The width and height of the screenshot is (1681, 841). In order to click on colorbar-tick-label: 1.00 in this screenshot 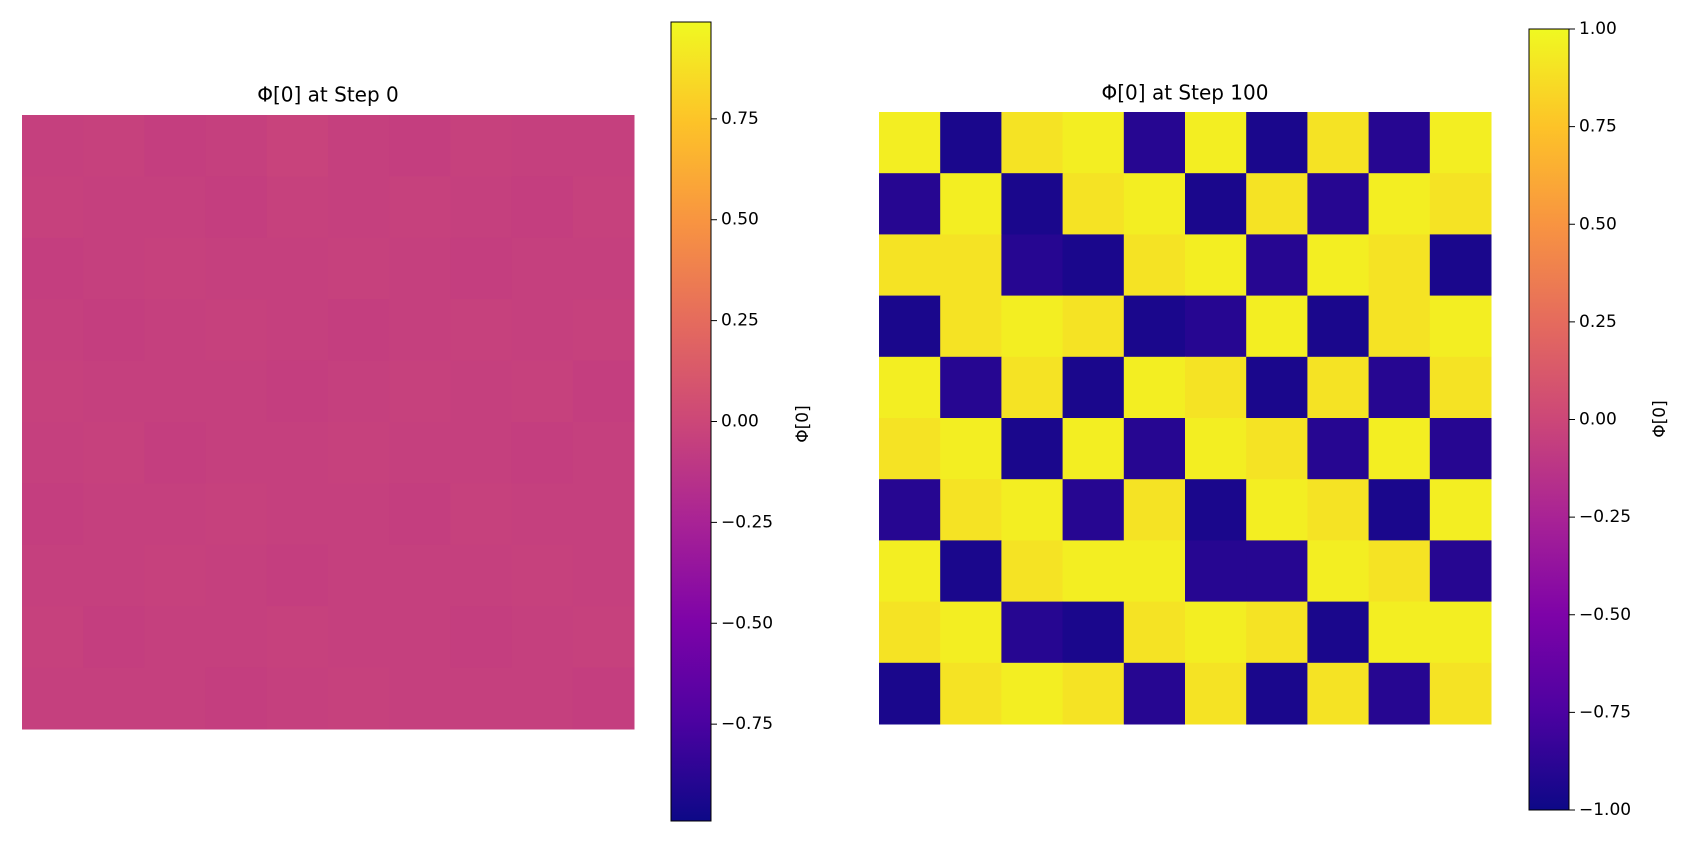, I will do `click(1598, 29)`.